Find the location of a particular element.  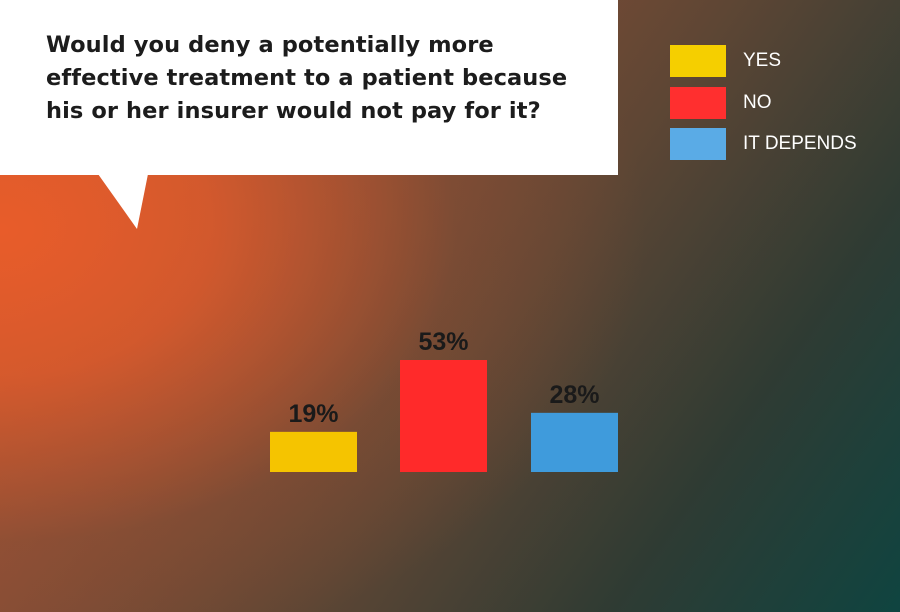

bar-value-label-it-depends: 28% is located at coordinates (574, 395).